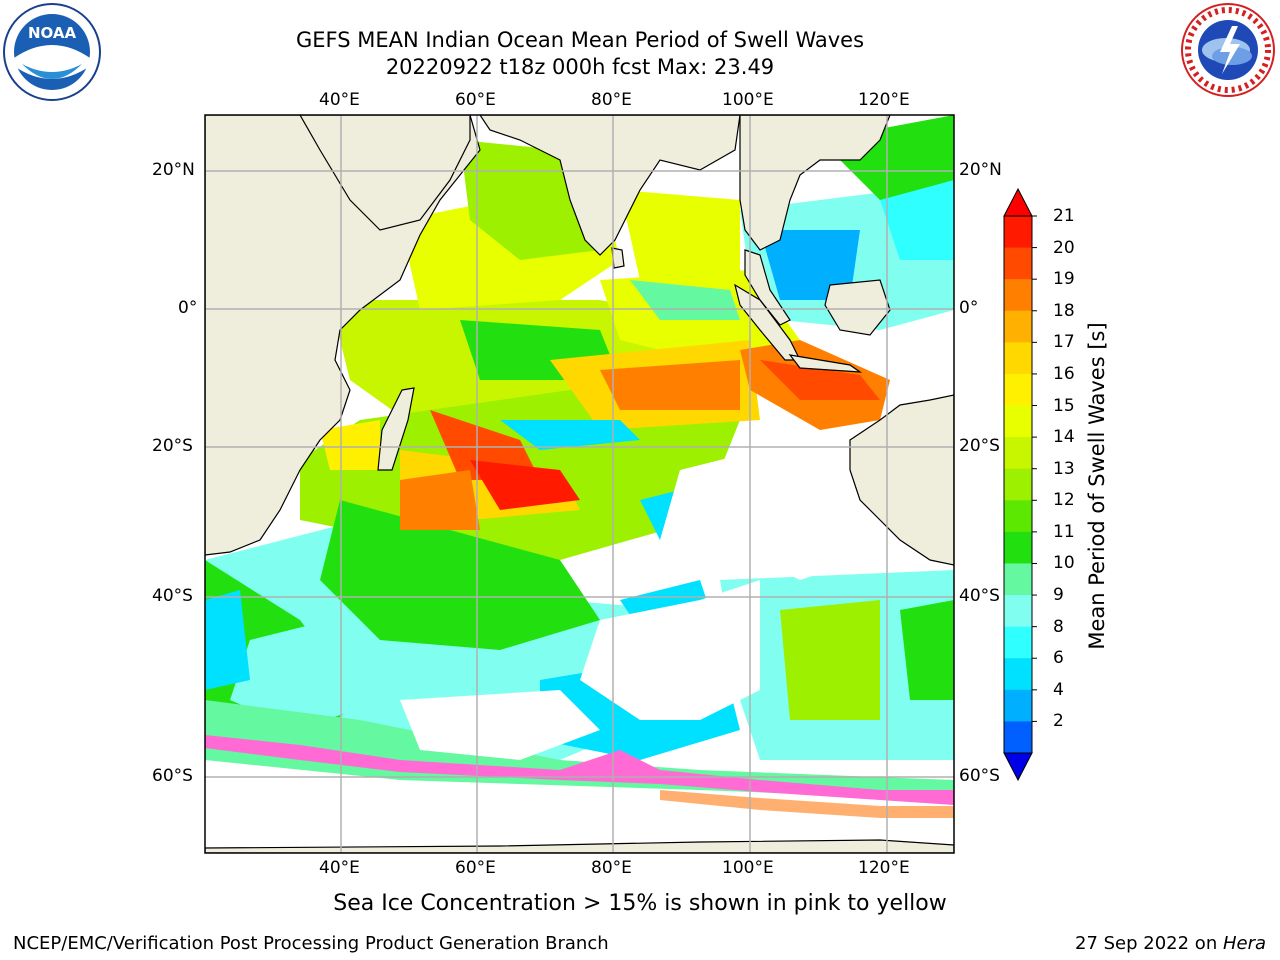 This screenshot has width=1280, height=960. What do you see at coordinates (1064, 216) in the screenshot?
I see `colorbar-tick-label: 21` at bounding box center [1064, 216].